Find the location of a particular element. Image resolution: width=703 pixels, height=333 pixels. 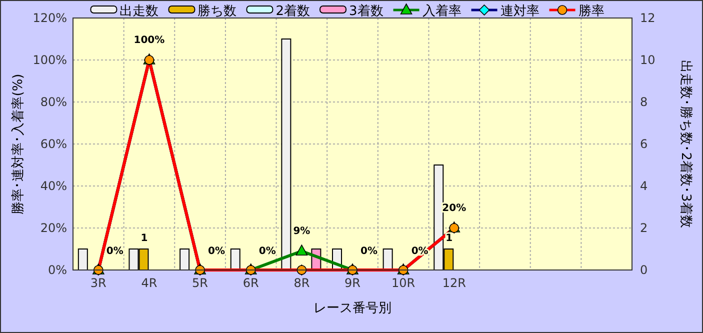

y-axis-title: 勝率･連対率･入着率(%) is located at coordinates (18, 144).